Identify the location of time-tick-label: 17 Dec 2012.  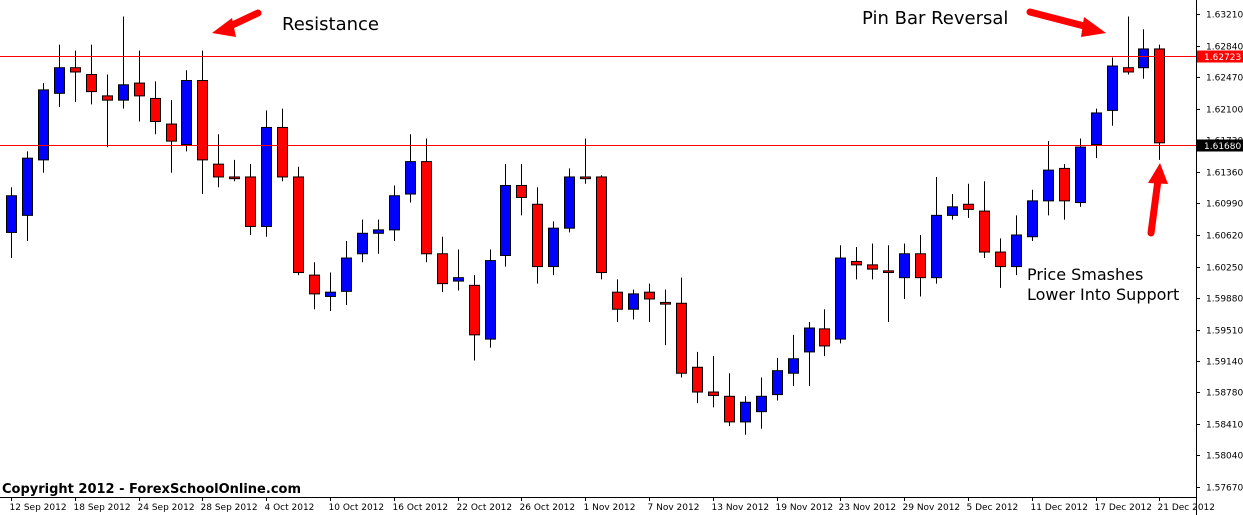
(1124, 508).